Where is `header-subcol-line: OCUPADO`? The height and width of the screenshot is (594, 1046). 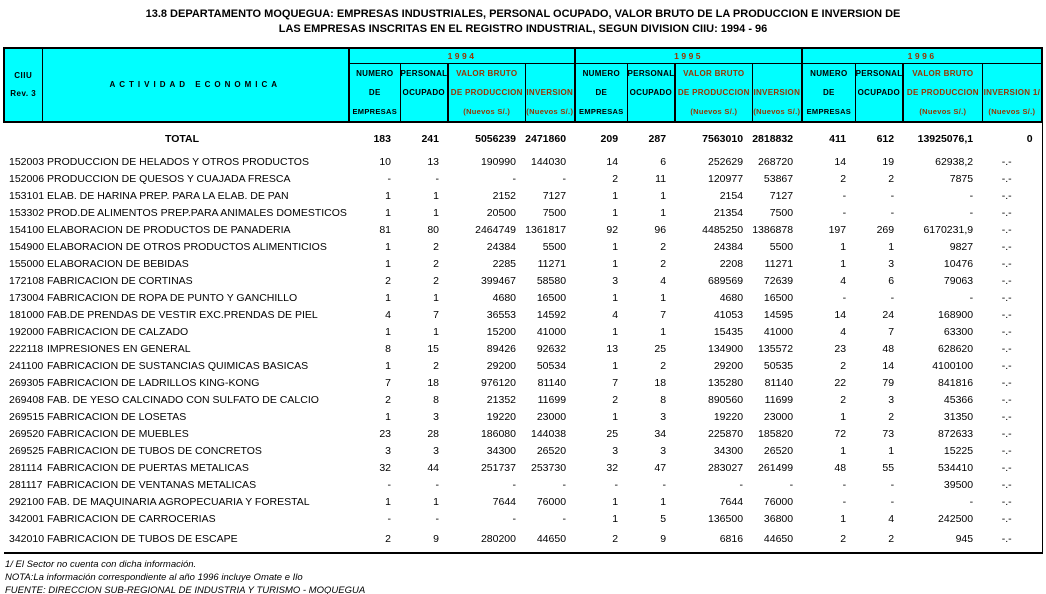
header-subcol-line: OCUPADO is located at coordinates (650, 92).